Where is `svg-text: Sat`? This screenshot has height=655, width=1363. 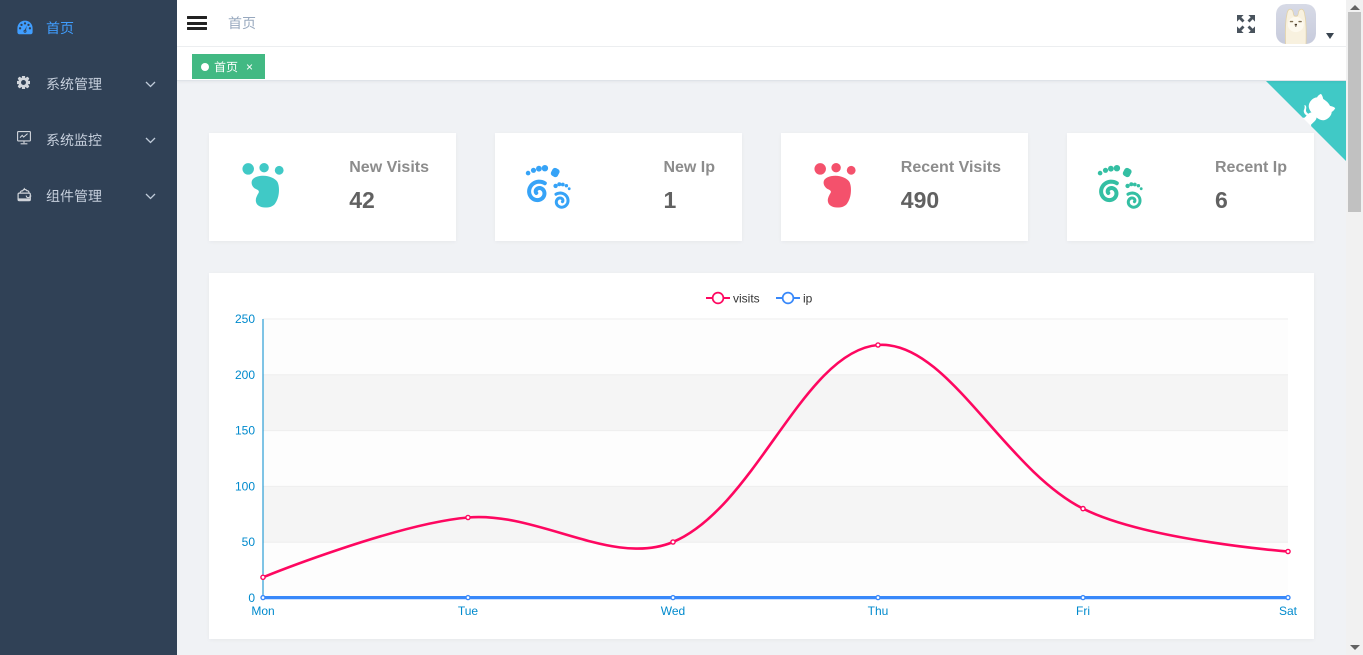
svg-text: Sat is located at coordinates (1288, 611).